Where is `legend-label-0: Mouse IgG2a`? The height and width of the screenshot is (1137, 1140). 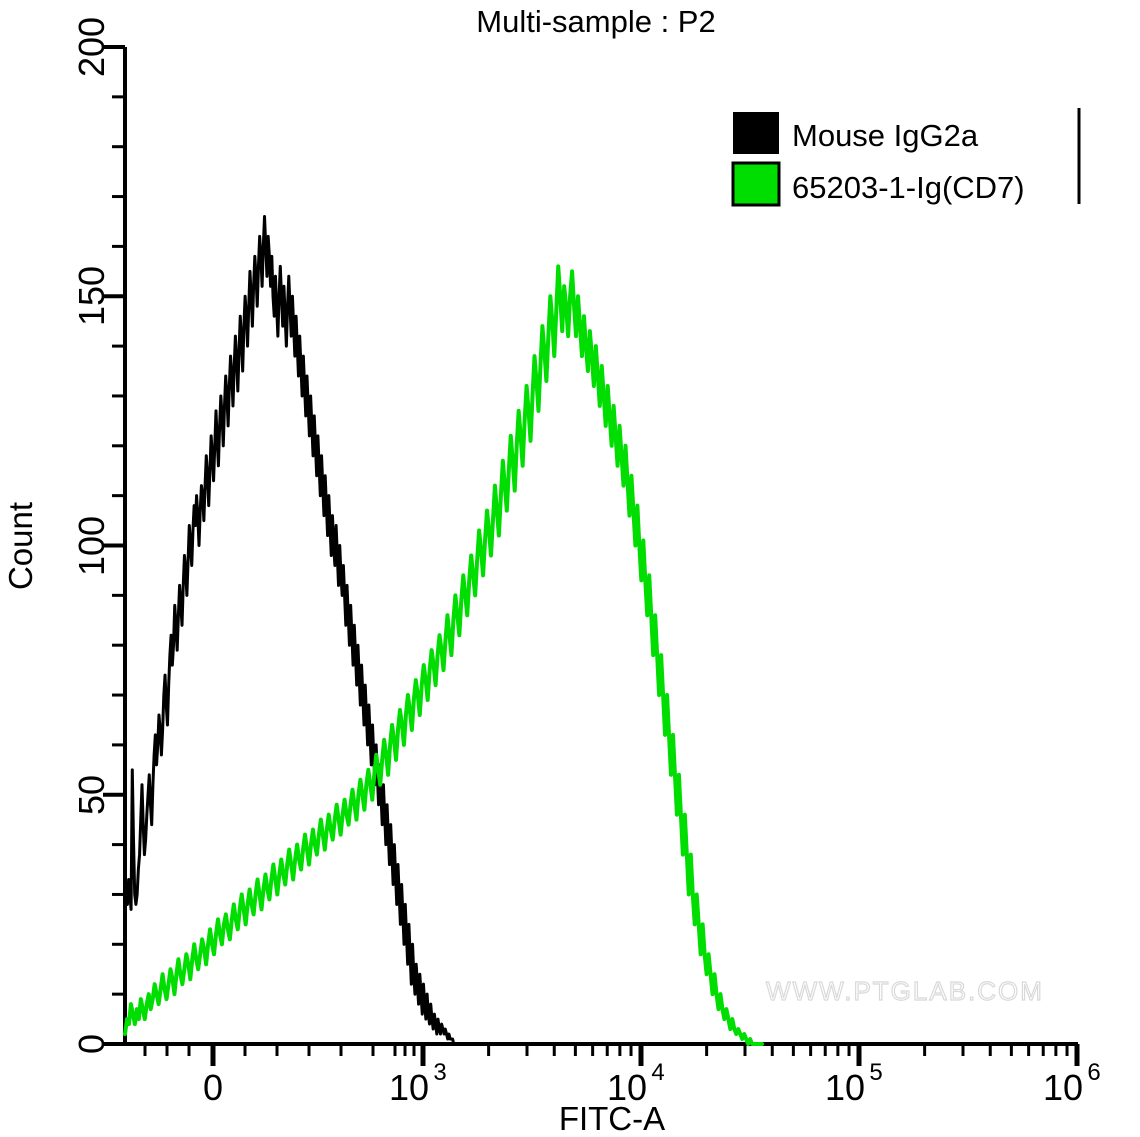 legend-label-0: Mouse IgG2a is located at coordinates (885, 135).